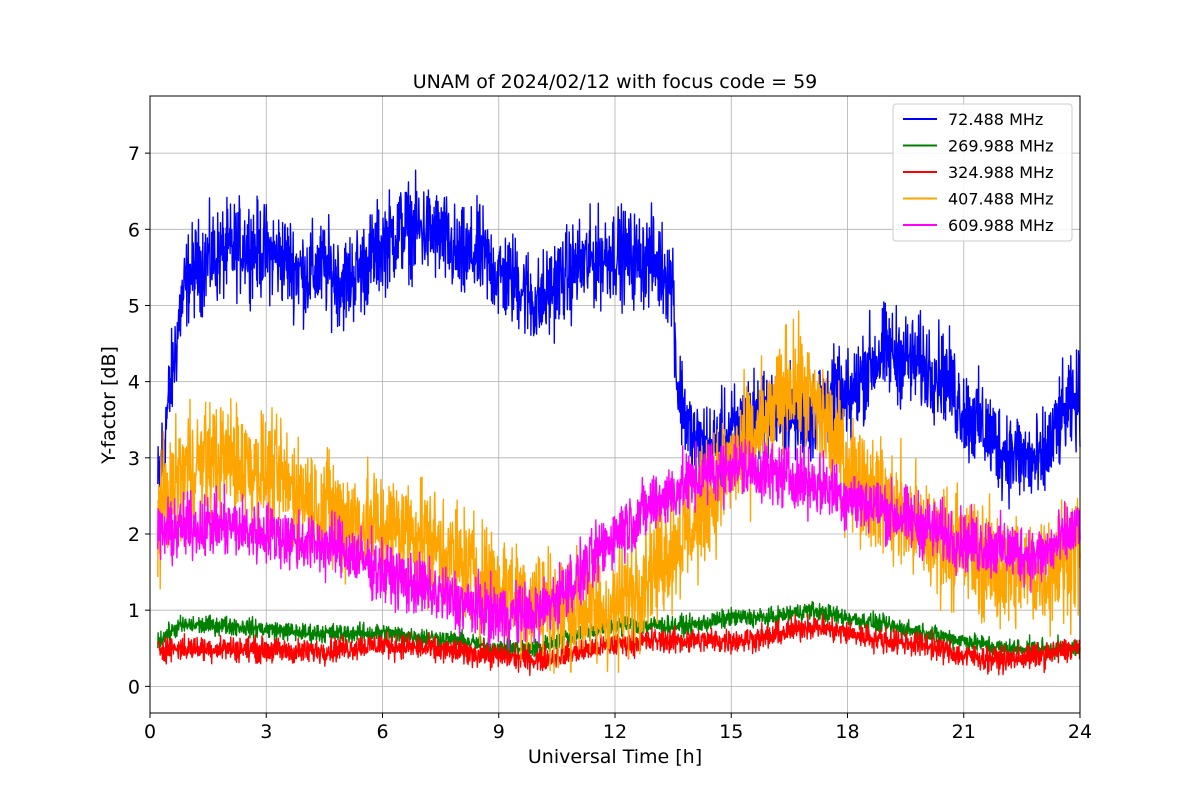 Image resolution: width=1200 pixels, height=800 pixels. I want to click on legend-label-4: 609.988 MHz, so click(1000, 225).